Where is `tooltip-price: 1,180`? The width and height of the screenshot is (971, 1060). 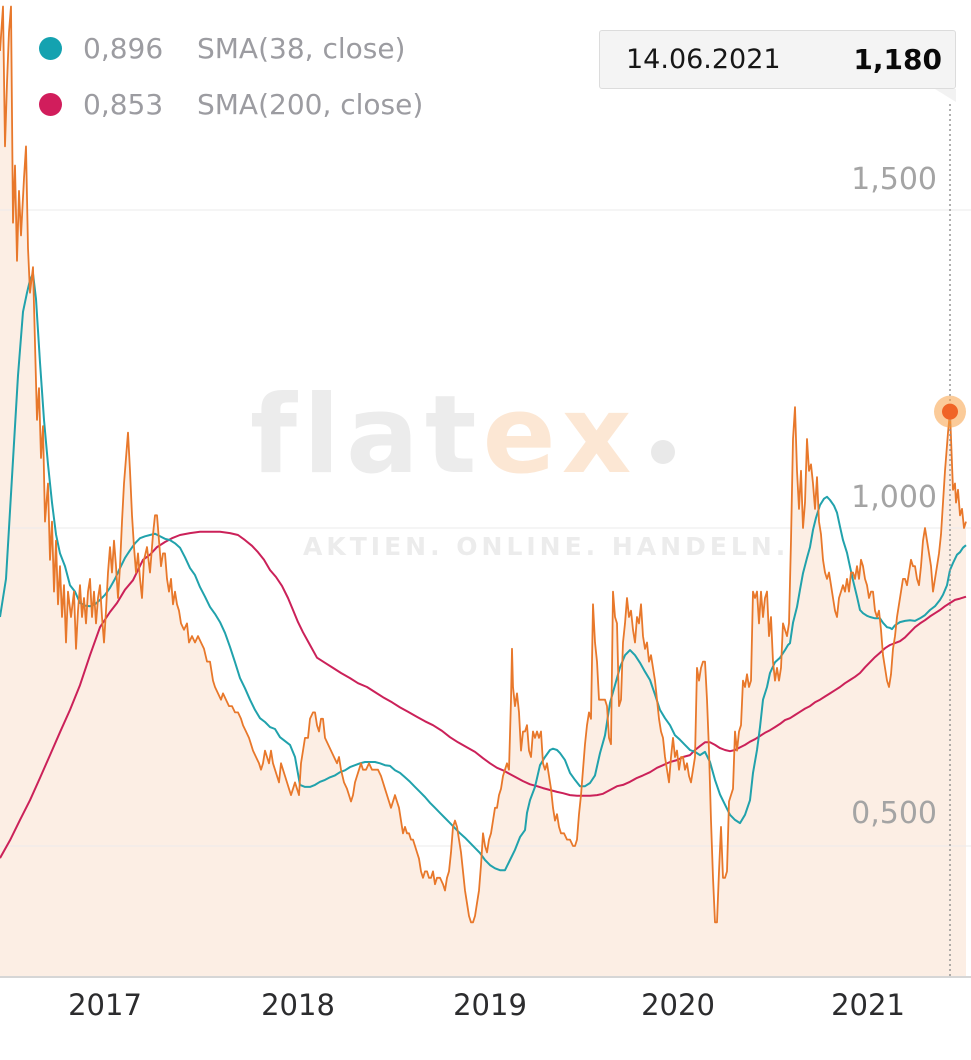 tooltip-price: 1,180 is located at coordinates (897, 59).